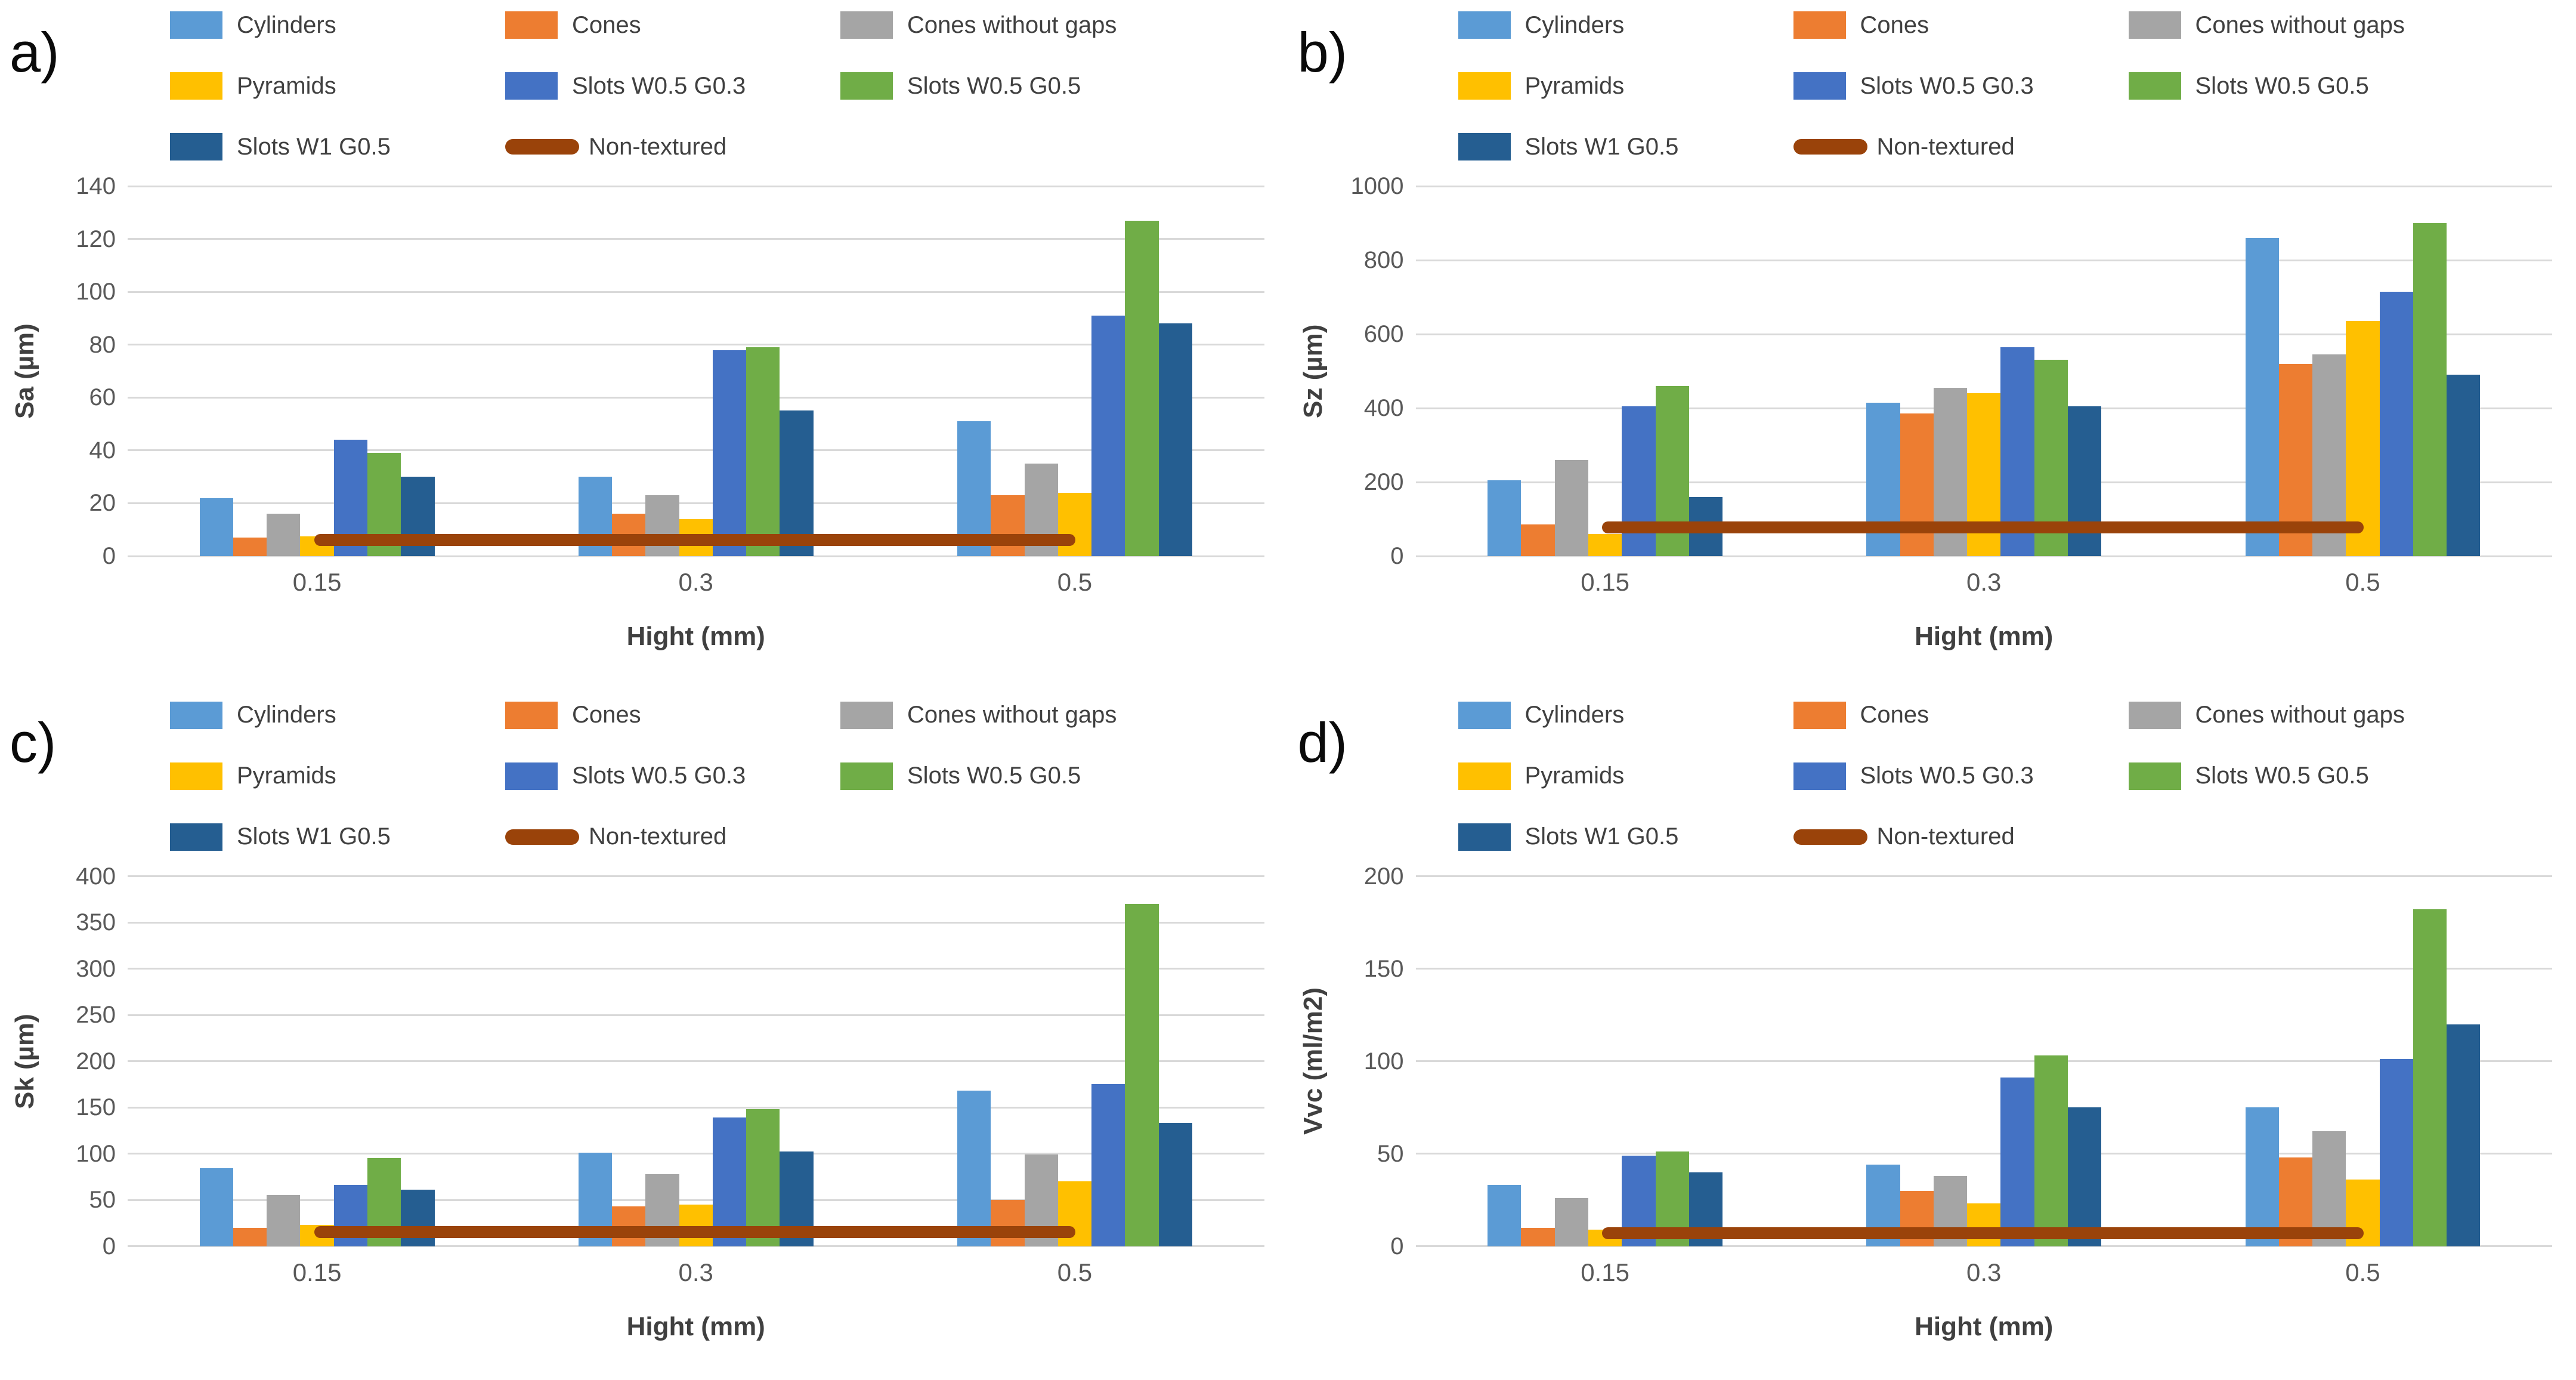 This screenshot has width=2576, height=1380. Describe the element at coordinates (102, 450) in the screenshot. I see `y-tick-label: 40` at that location.